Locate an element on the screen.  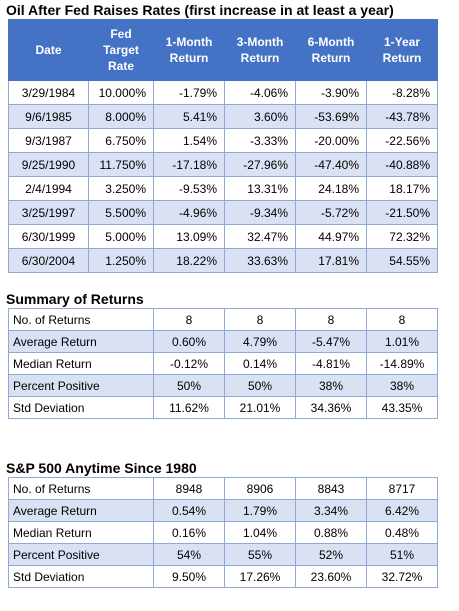
table-row: Percent Positive 54% 55% 52% 51% is located at coordinates (223, 554).